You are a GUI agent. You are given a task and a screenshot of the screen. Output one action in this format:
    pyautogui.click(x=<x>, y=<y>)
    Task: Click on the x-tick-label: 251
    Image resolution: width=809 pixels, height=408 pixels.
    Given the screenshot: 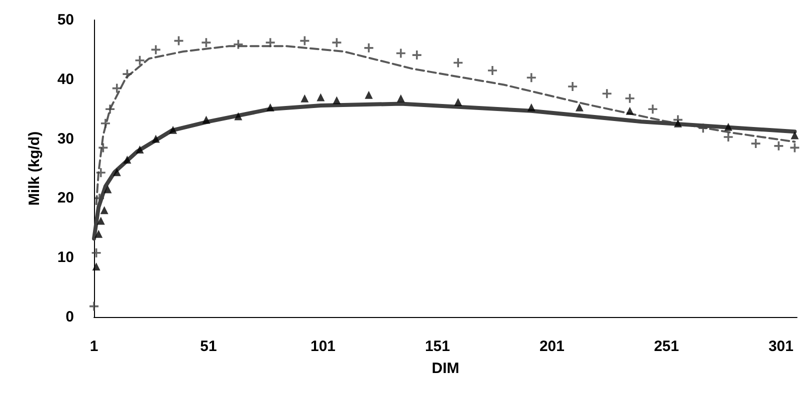 What is the action you would take?
    pyautogui.click(x=666, y=346)
    